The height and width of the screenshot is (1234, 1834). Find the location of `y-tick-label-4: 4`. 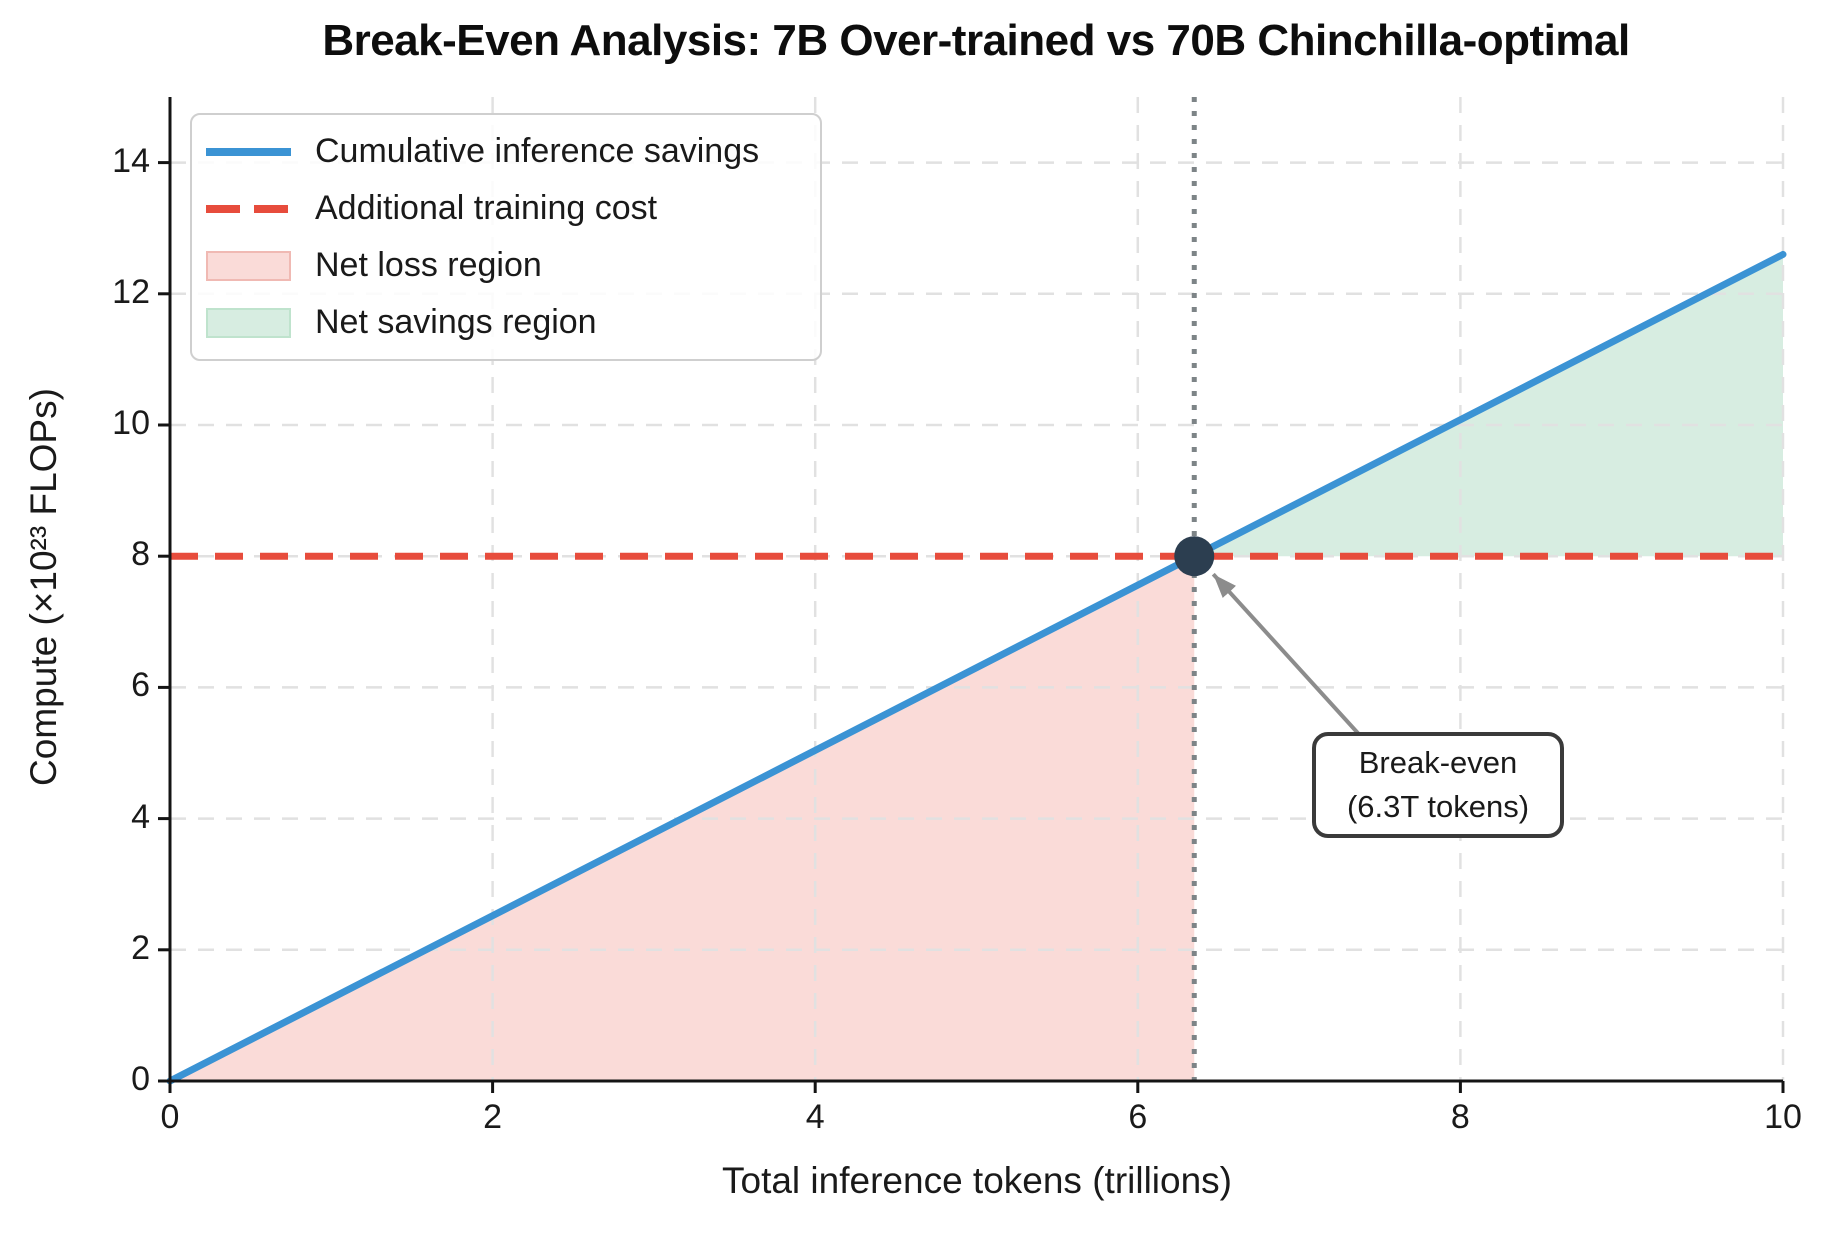

y-tick-label-4: 4 is located at coordinates (140, 816).